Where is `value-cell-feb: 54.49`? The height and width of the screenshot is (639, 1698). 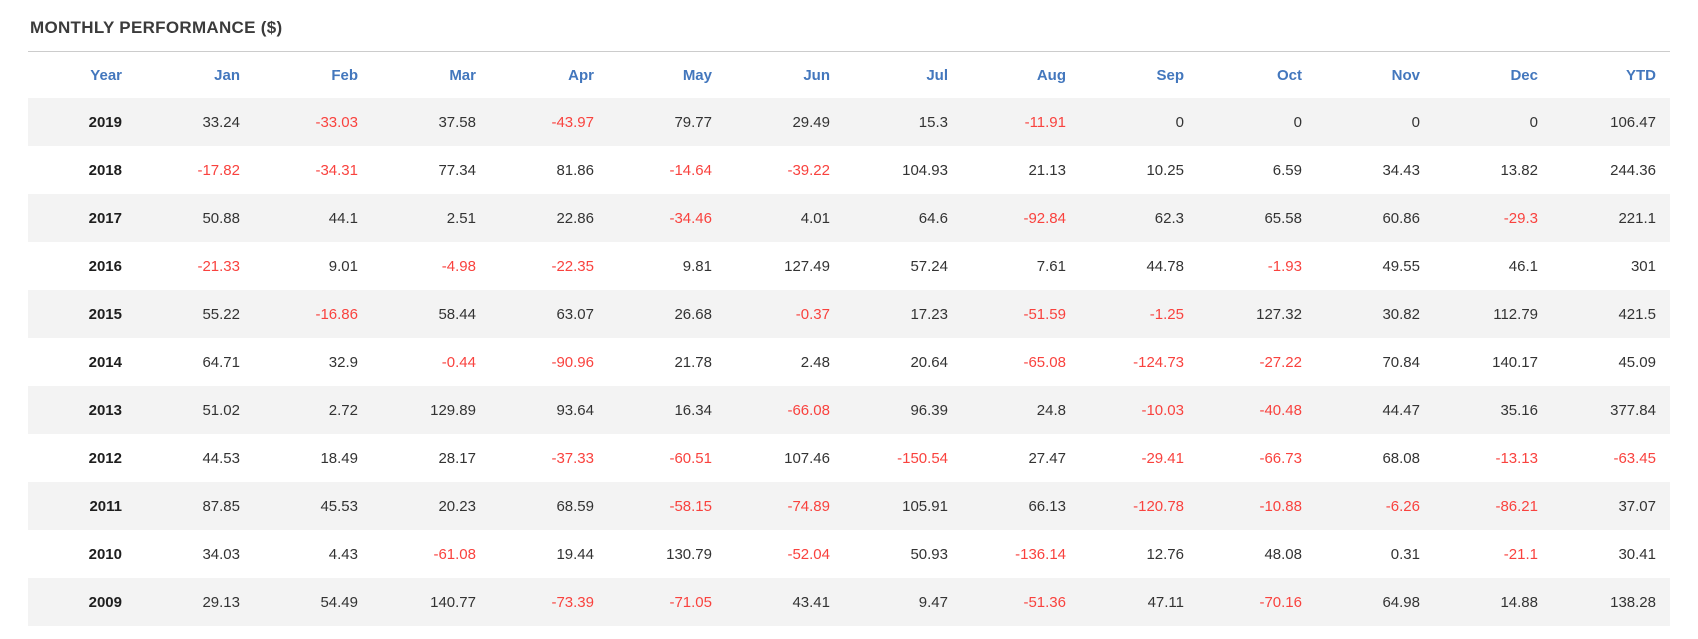
value-cell-feb: 54.49 is located at coordinates (339, 602).